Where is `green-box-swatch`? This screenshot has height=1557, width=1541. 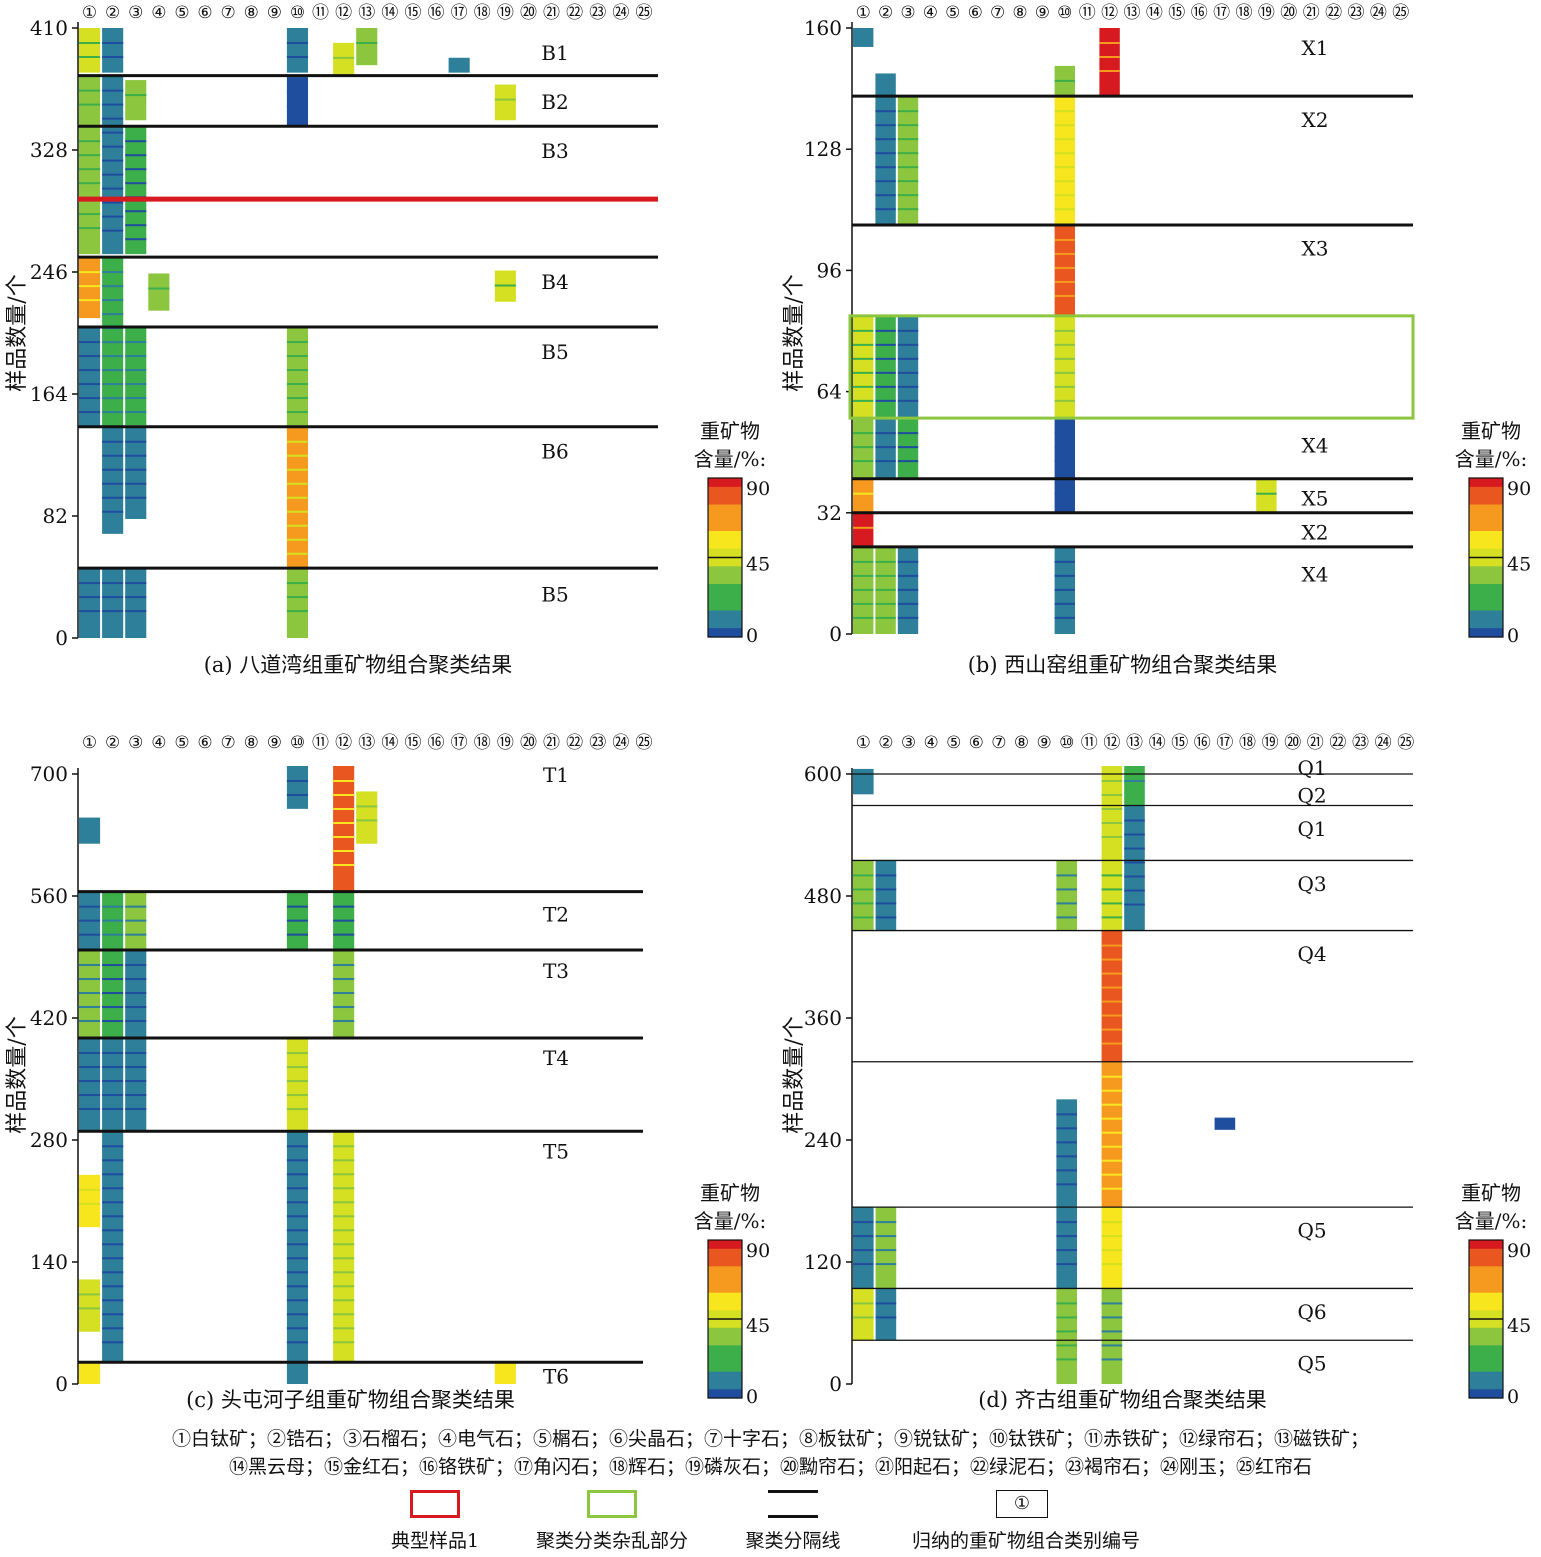 green-box-swatch is located at coordinates (612, 1504).